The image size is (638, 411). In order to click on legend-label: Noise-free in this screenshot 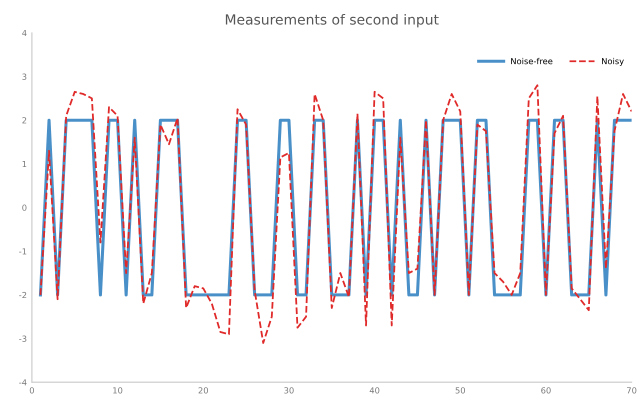, I will do `click(531, 61)`.